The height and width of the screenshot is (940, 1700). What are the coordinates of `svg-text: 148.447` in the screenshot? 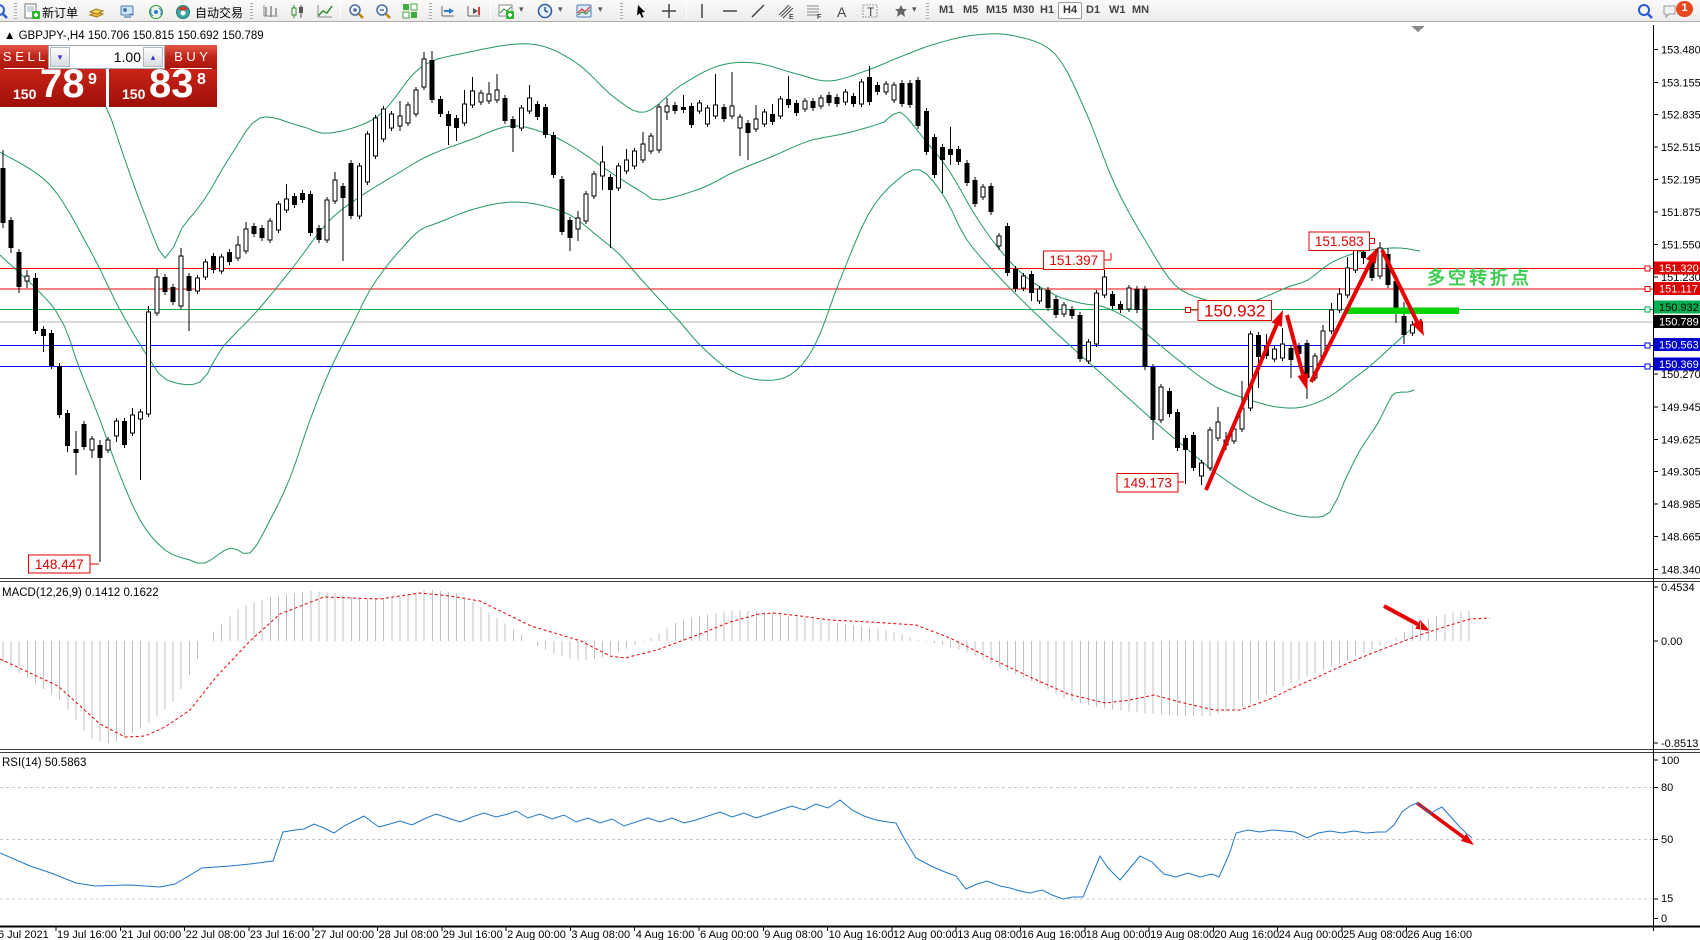 It's located at (59, 564).